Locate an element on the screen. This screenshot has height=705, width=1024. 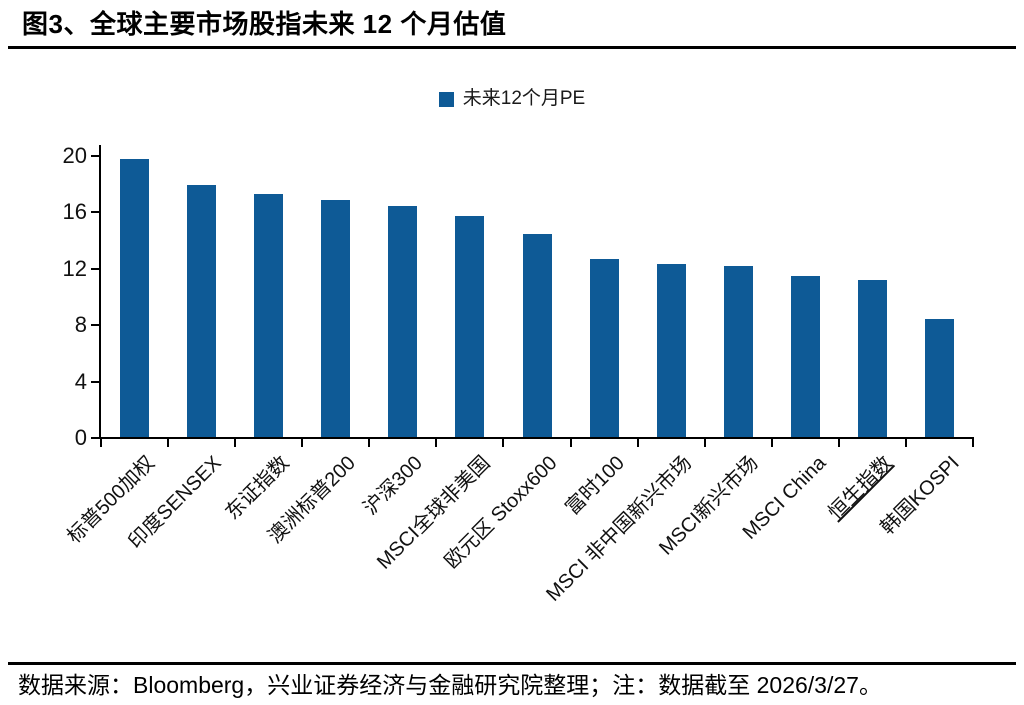
x-axis-label: 富时100 is located at coordinates (595, 486).